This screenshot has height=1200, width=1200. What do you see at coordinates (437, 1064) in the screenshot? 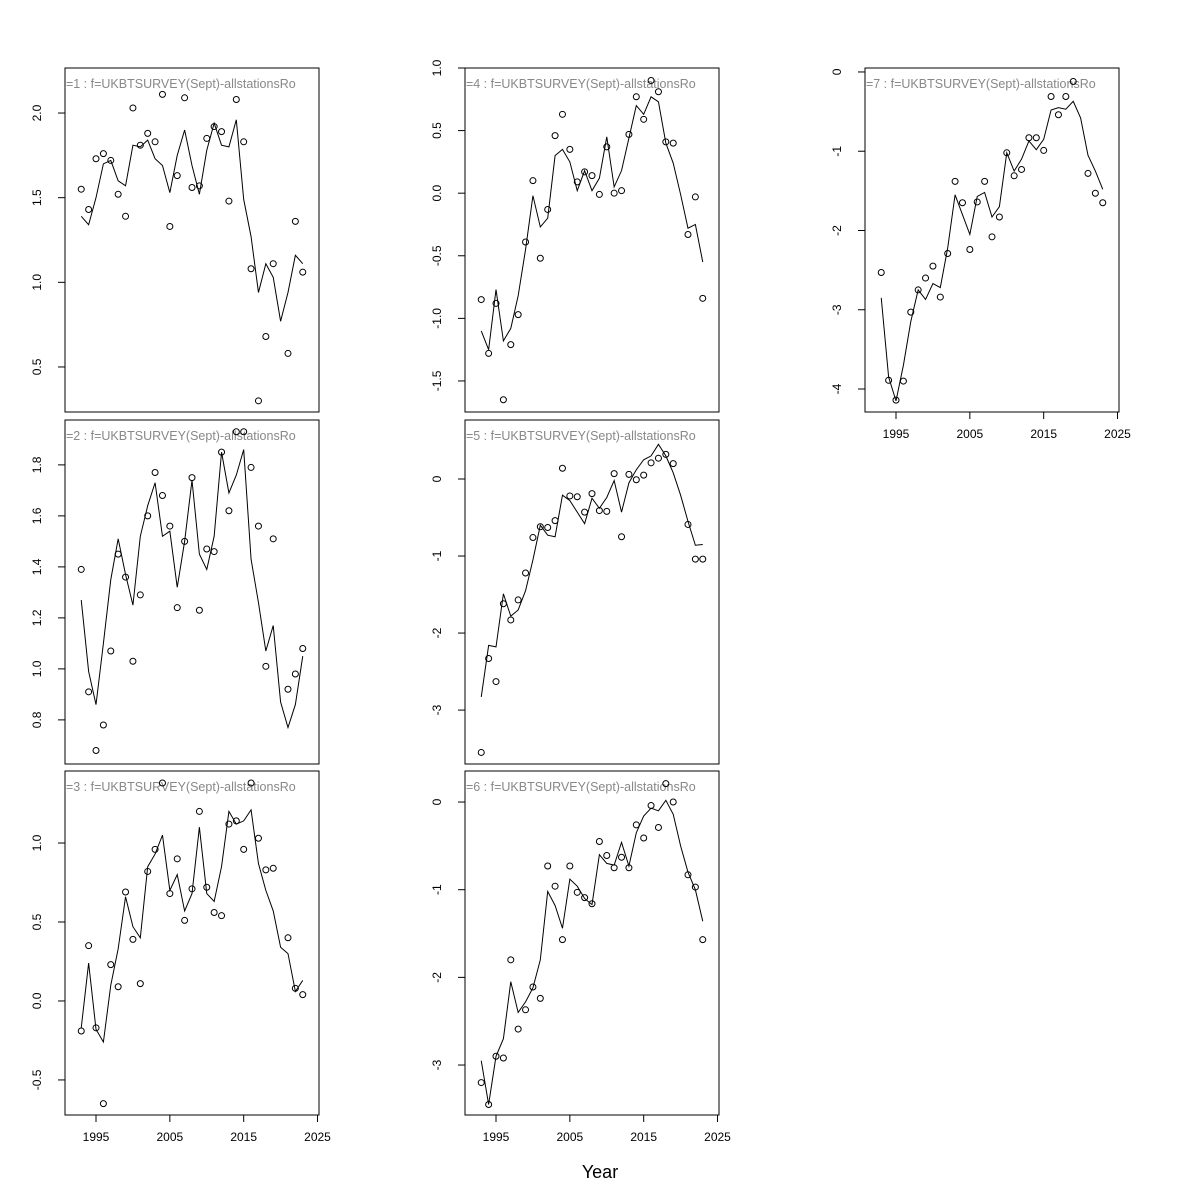
I see `y-tick-label: -3` at bounding box center [437, 1064].